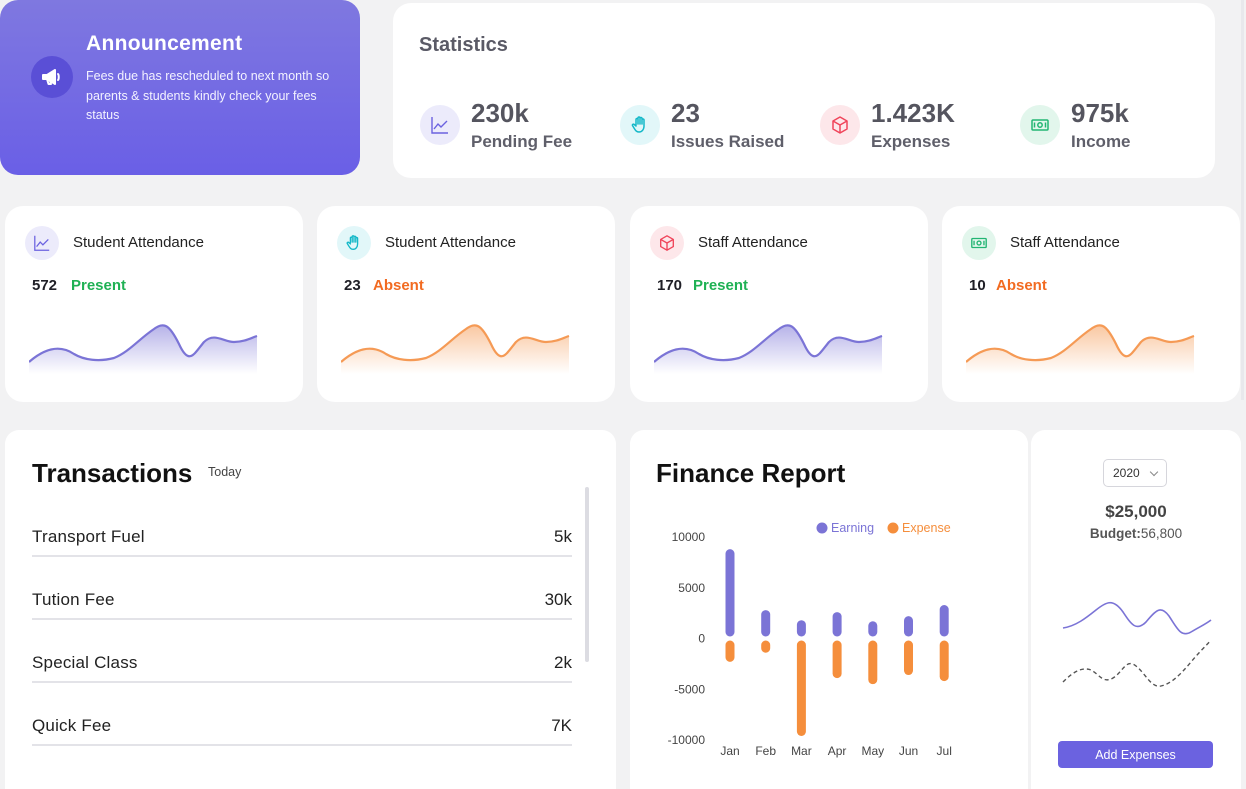 The width and height of the screenshot is (1246, 789). Describe the element at coordinates (302, 605) in the screenshot. I see `transaction-row: Tution Fee 30k` at that location.